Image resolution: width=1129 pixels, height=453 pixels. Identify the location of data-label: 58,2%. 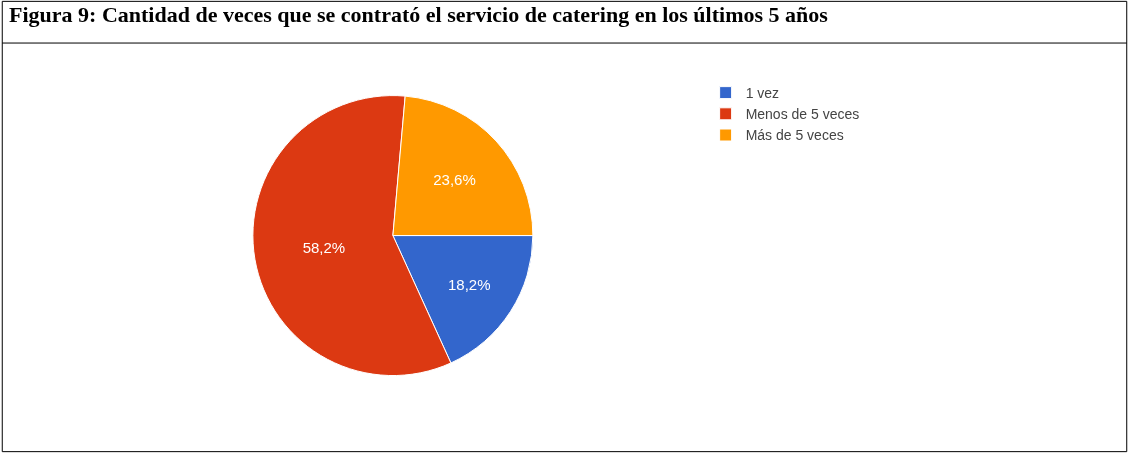
(324, 247).